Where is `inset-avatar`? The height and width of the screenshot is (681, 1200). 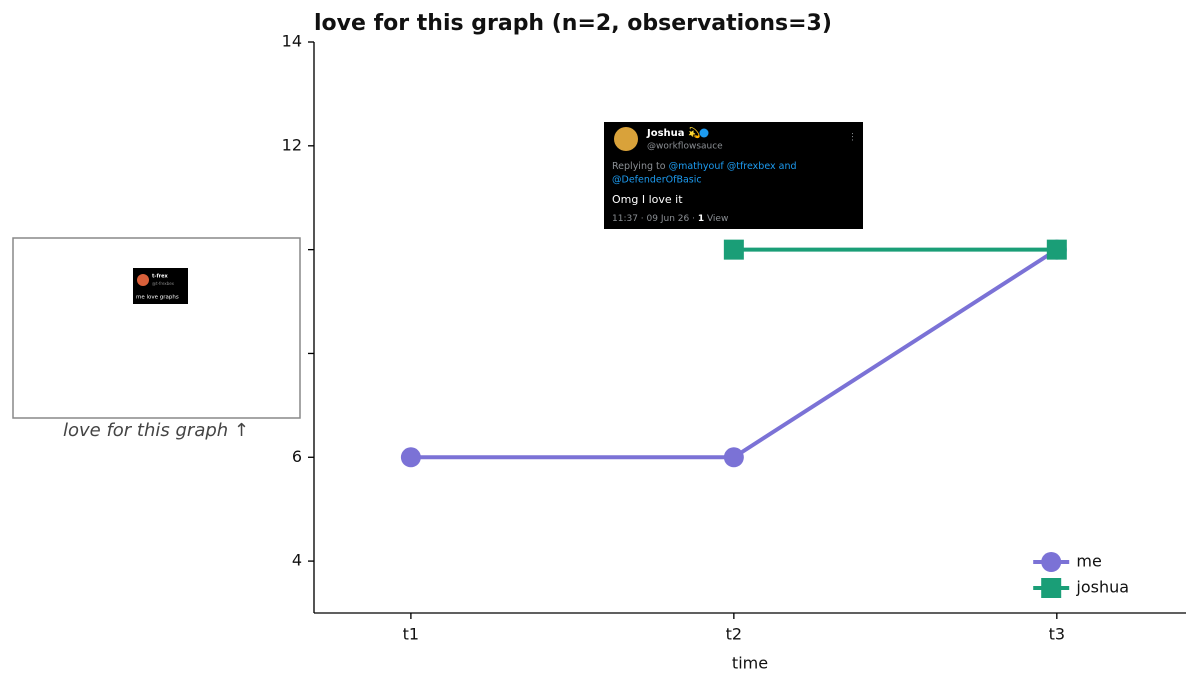
inset-avatar is located at coordinates (143, 280).